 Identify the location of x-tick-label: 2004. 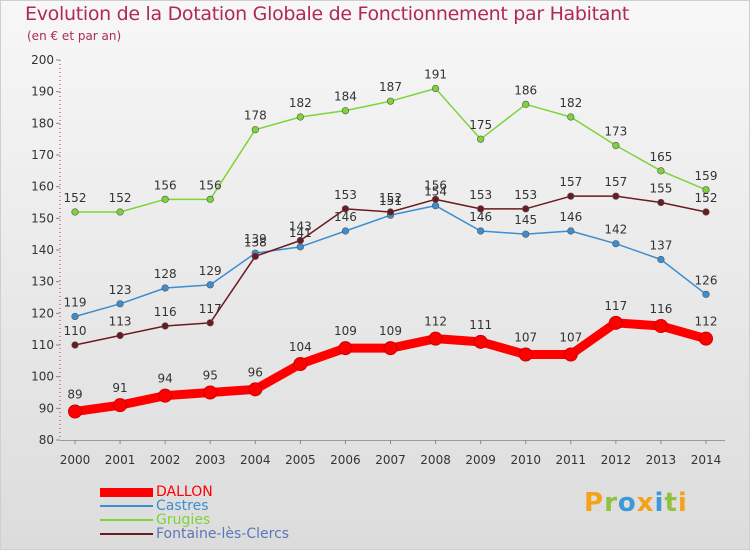
(255, 460).